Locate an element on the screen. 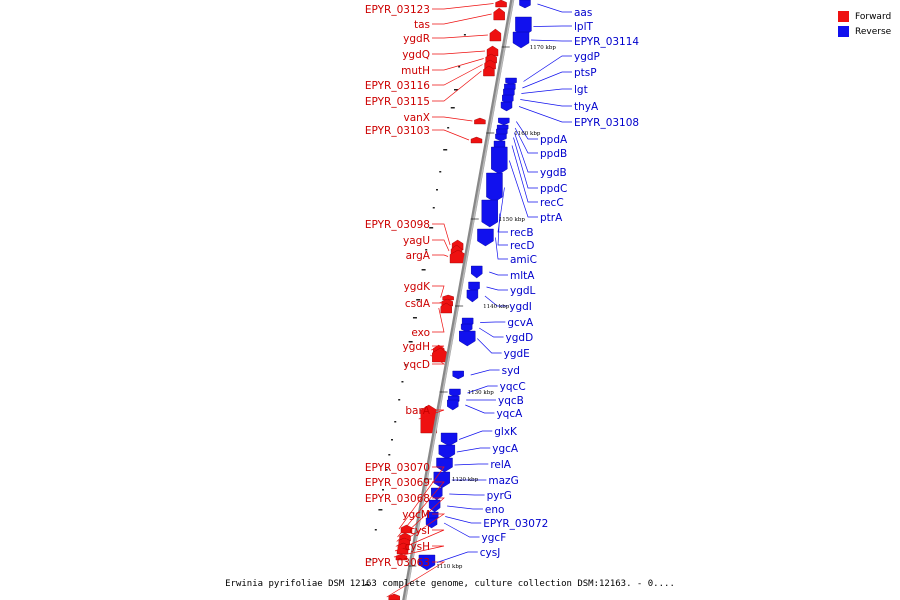 Image resolution: width=900 pixels, height=600 pixels. forward-gene-label: ygdQ is located at coordinates (416, 55).